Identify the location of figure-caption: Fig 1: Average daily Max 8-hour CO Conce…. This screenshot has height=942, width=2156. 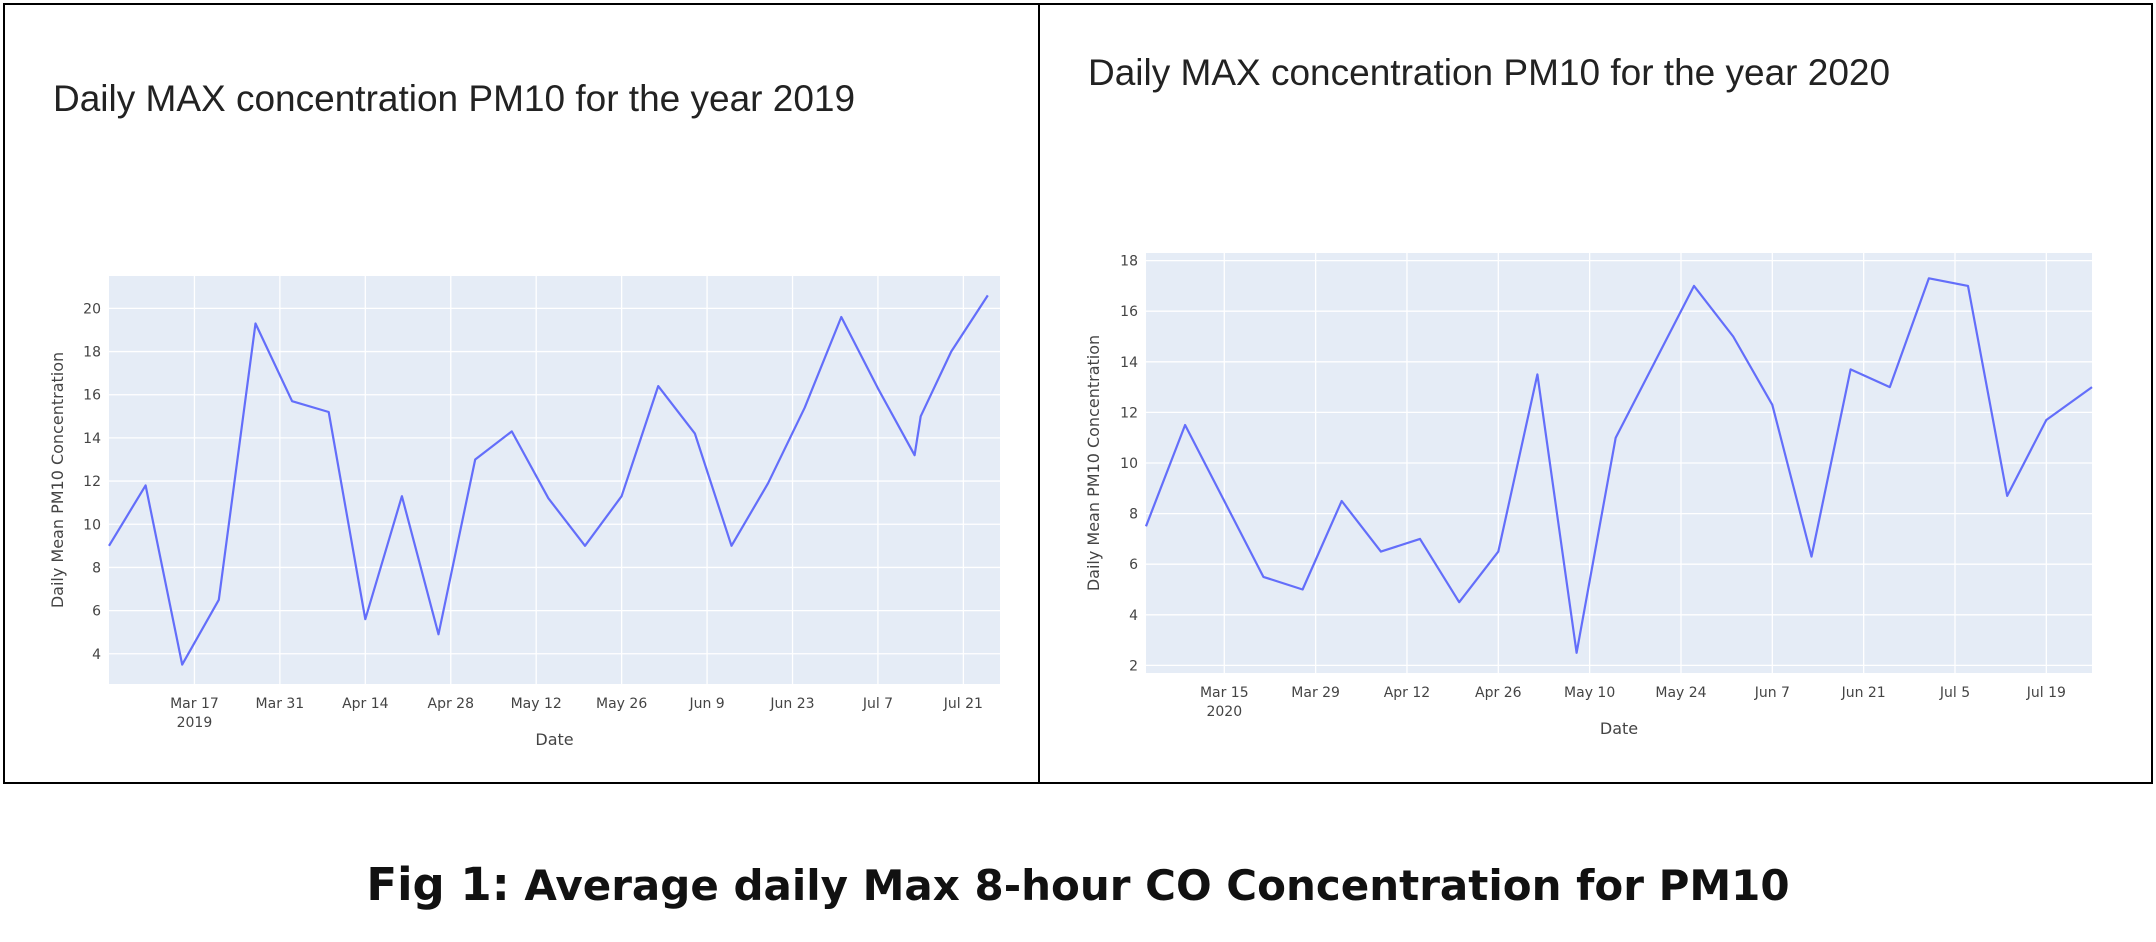
(1078, 884).